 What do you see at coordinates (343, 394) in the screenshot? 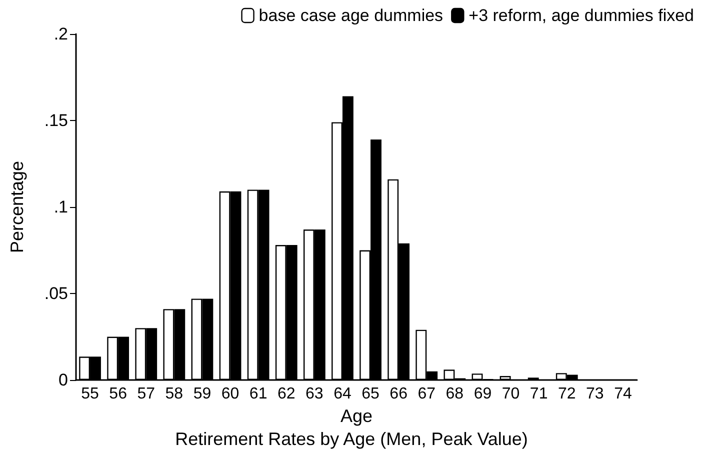
I see `x-tick-label: 64` at bounding box center [343, 394].